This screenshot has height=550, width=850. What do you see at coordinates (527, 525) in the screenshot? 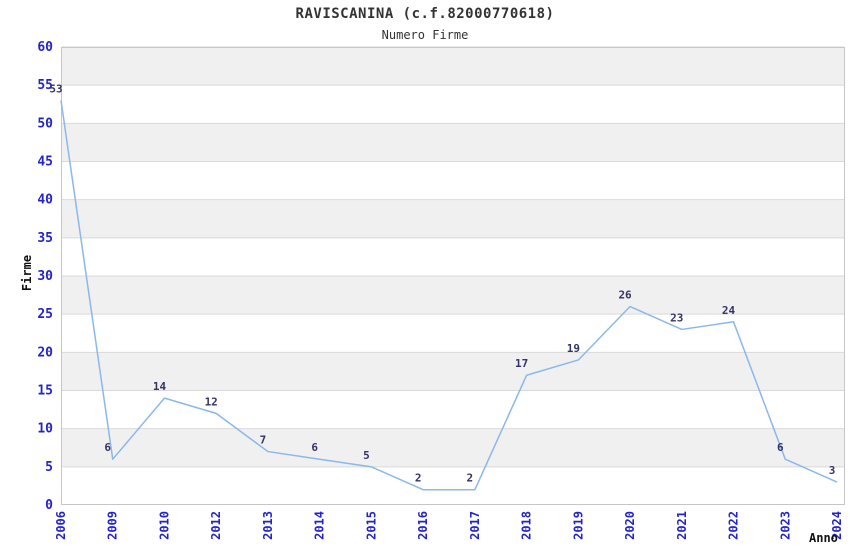
I see `x-tick-label: 2018` at bounding box center [527, 525].